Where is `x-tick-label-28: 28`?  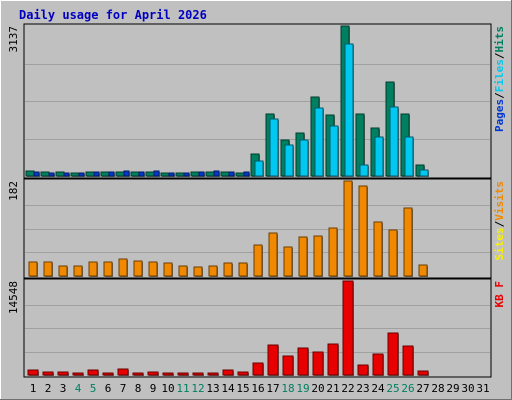 x-tick-label-28: 28 is located at coordinates (437, 388).